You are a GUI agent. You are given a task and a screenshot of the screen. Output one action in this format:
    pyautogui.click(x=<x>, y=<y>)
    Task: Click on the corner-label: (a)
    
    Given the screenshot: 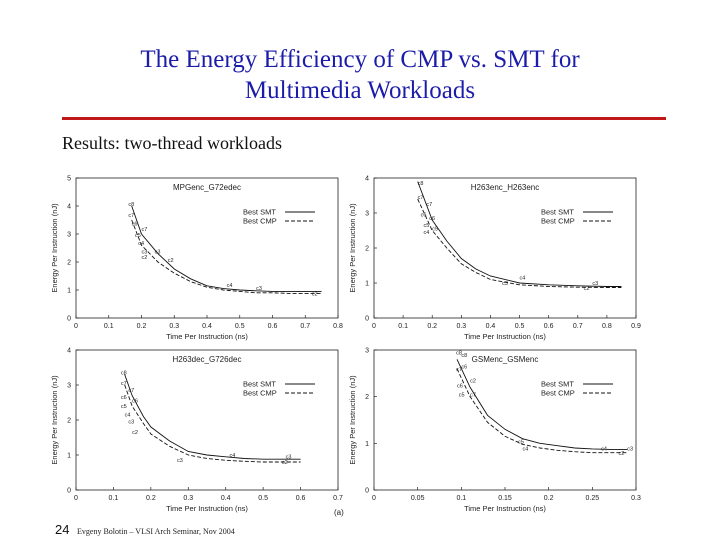 What is the action you would take?
    pyautogui.click(x=339, y=512)
    